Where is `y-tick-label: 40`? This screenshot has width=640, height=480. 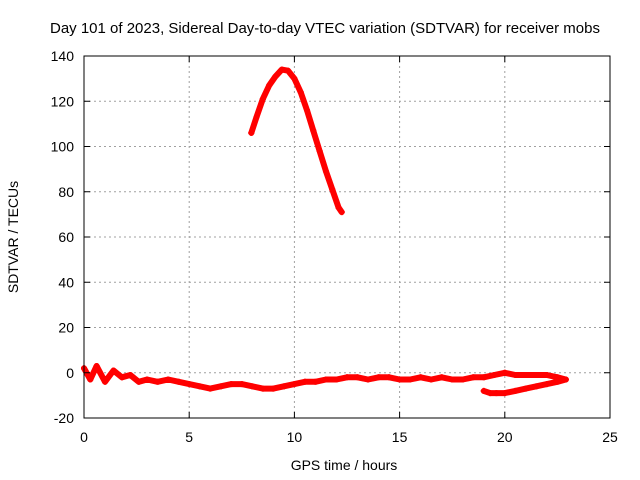 y-tick-label: 40 is located at coordinates (66, 282).